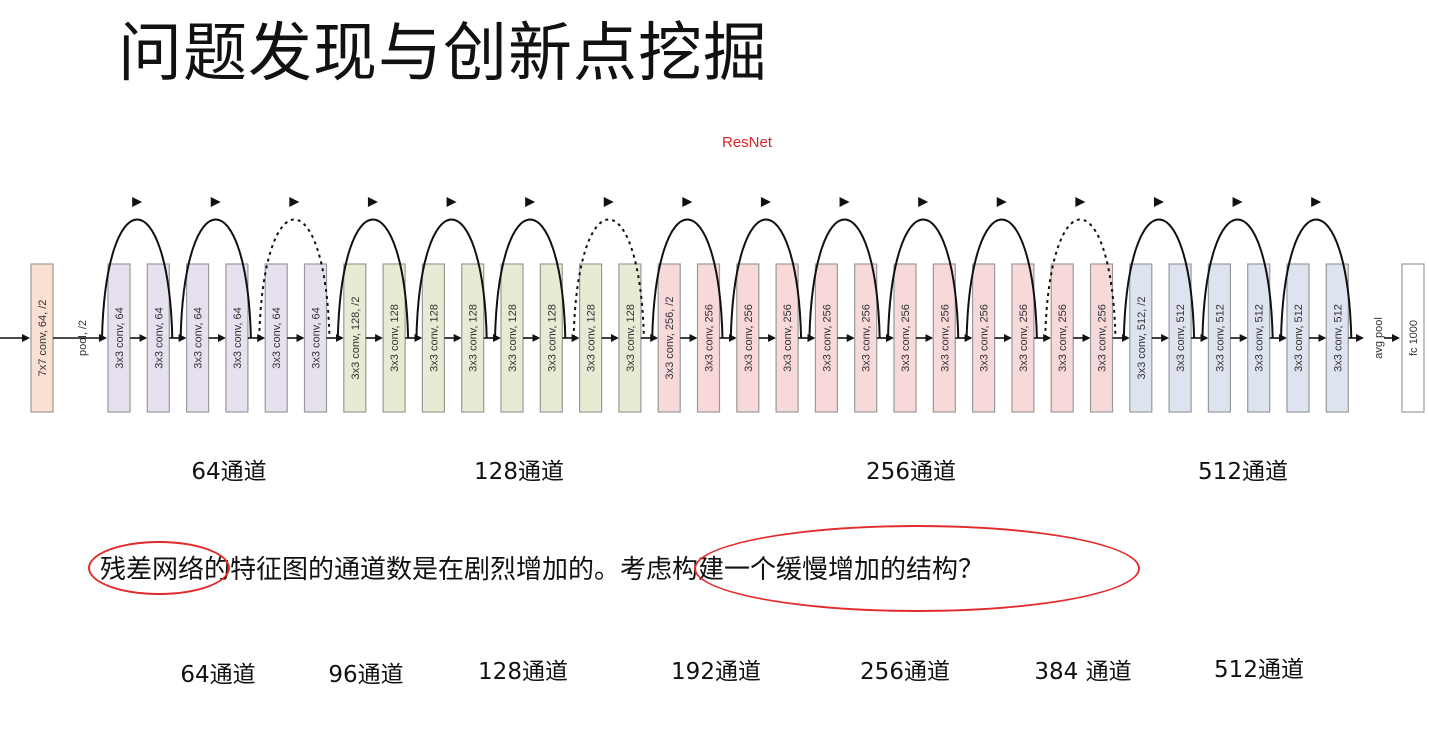  What do you see at coordinates (905, 672) in the screenshot?
I see `bottom-channel-label: 256通道` at bounding box center [905, 672].